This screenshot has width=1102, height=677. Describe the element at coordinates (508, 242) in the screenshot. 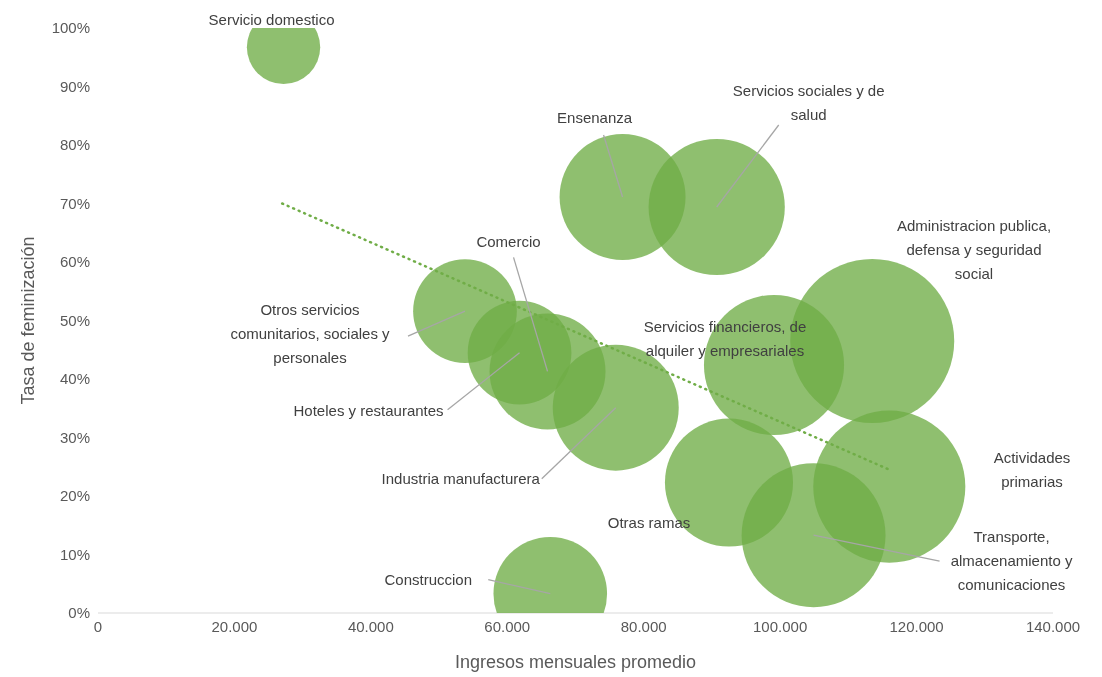

I see `annotation: Comercio` at that location.